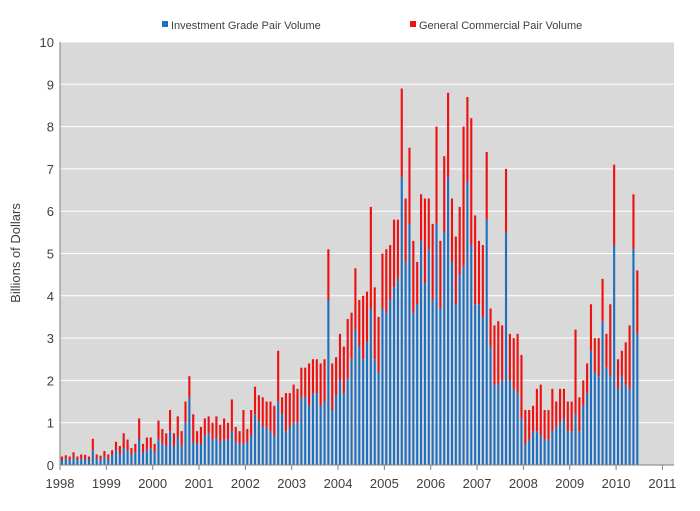  I want to click on x-tick-label: 2009, so click(569, 483).